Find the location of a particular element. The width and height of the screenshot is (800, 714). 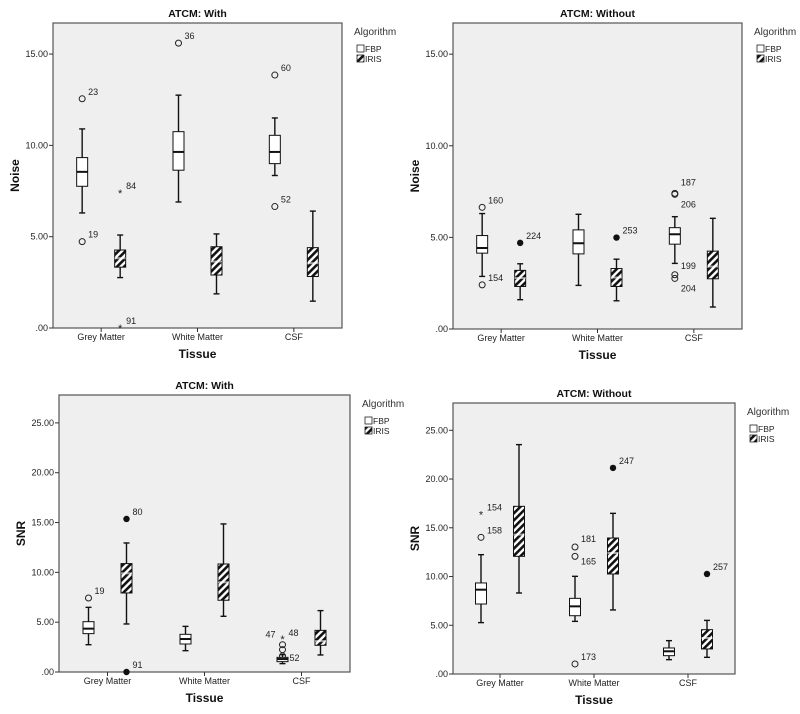

y-axis-label: SNR is located at coordinates (21, 534).